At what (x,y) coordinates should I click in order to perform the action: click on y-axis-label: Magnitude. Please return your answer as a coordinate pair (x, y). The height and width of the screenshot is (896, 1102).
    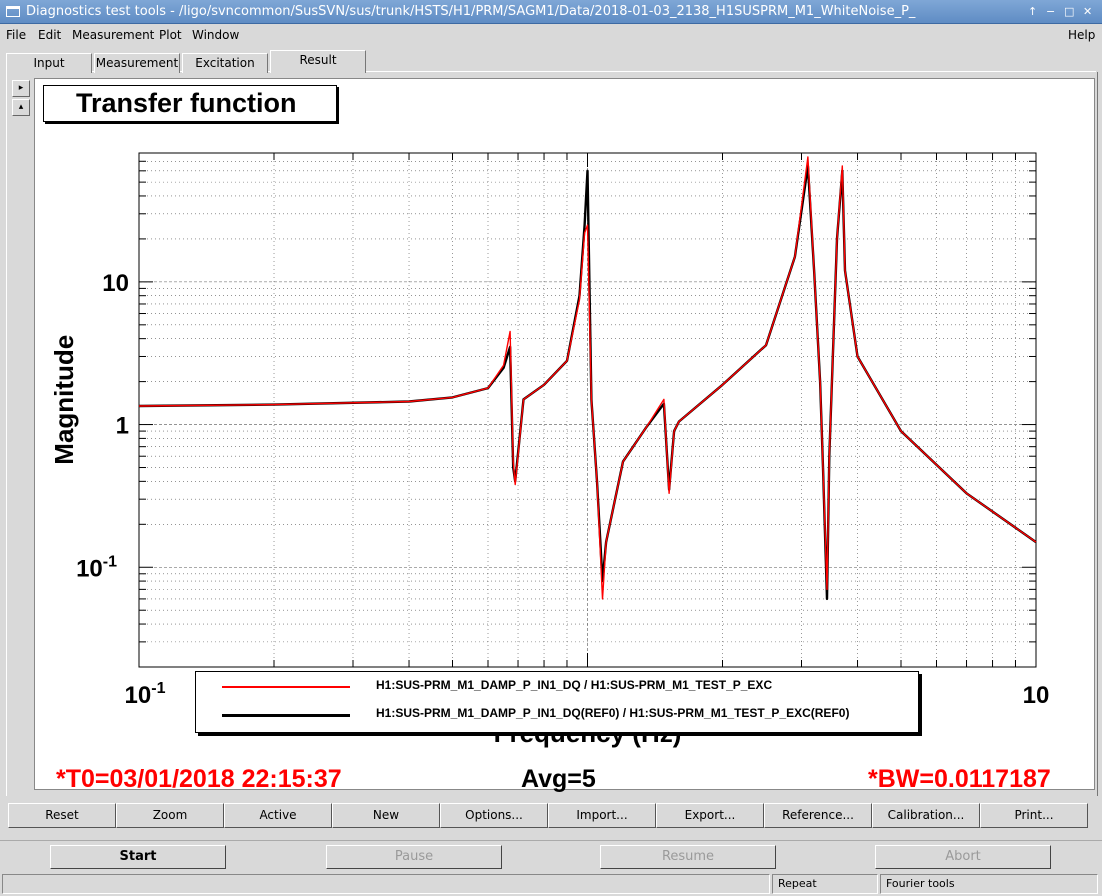
    Looking at the image, I should click on (64, 400).